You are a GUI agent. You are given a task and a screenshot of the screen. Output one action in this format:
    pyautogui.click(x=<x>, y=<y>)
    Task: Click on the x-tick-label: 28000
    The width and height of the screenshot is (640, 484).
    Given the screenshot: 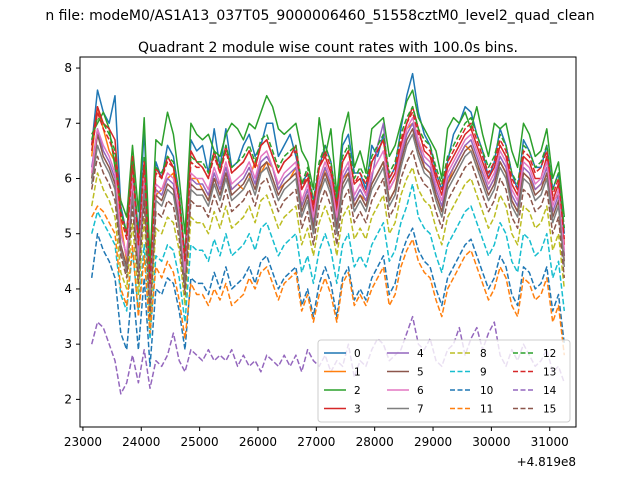 What is the action you would take?
    pyautogui.click(x=375, y=442)
    